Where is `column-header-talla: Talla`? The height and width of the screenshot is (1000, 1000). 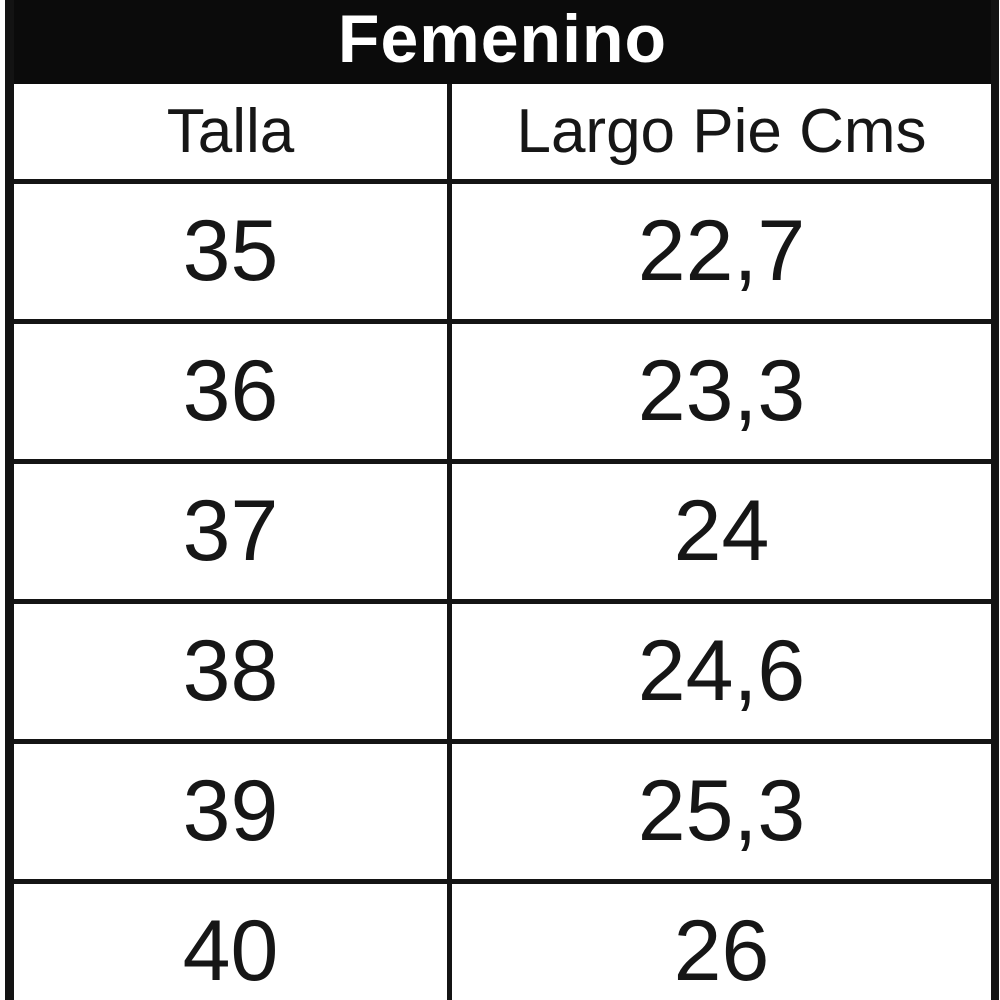 column-header-talla: Talla is located at coordinates (233, 131).